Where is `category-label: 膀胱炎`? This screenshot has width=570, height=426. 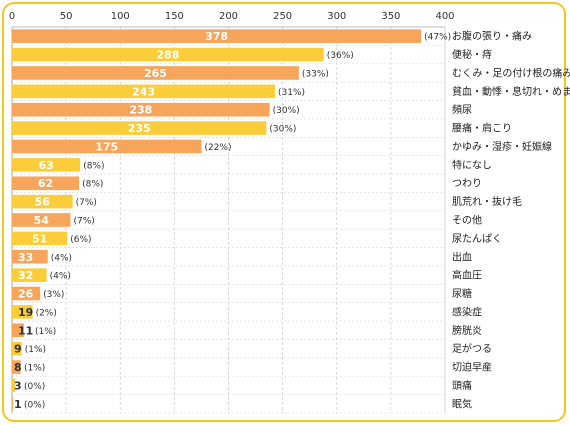 category-label: 膀胱炎 is located at coordinates (467, 330).